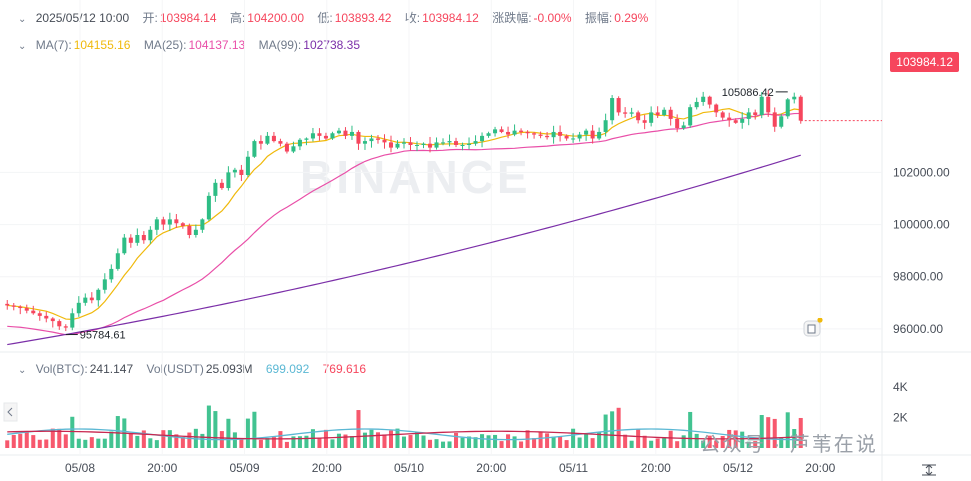 The height and width of the screenshot is (481, 971). I want to click on chevron-left-icon, so click(11, 412).